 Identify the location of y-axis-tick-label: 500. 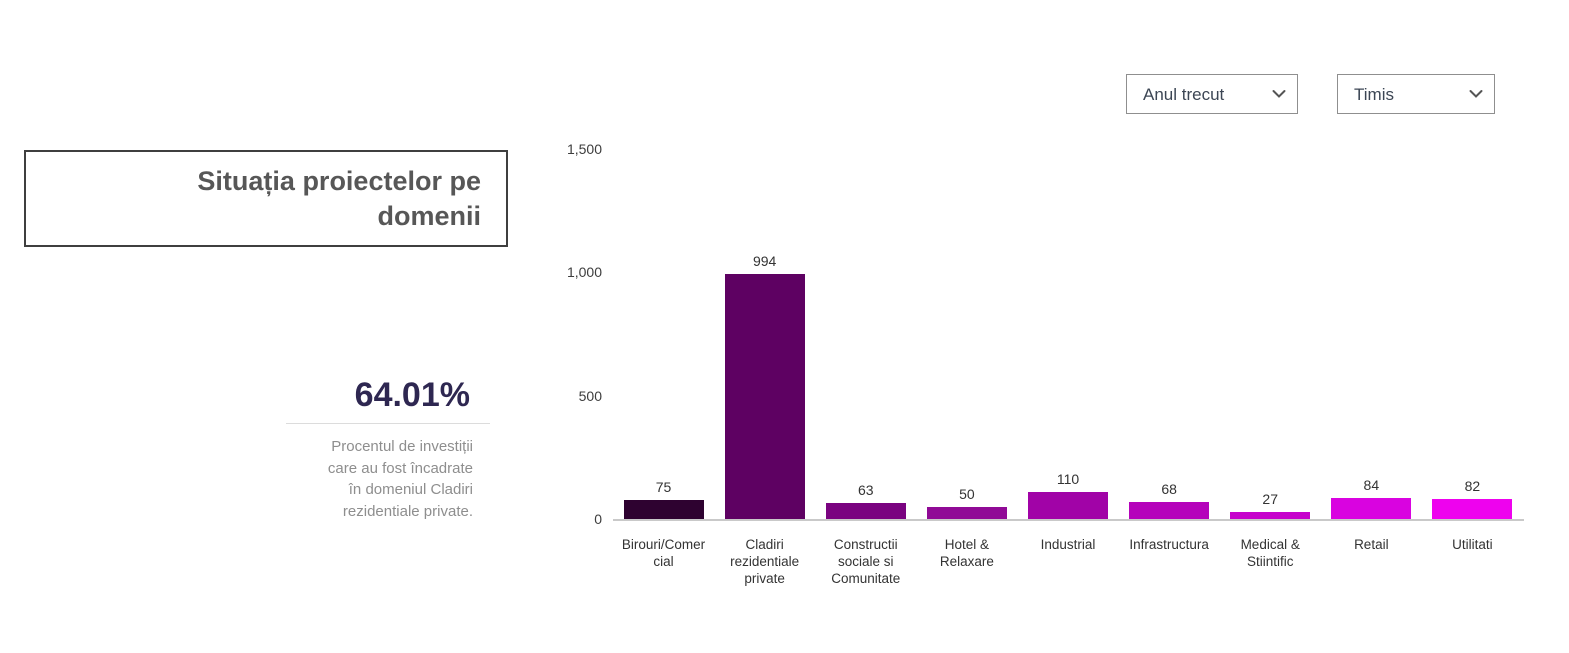
(590, 395).